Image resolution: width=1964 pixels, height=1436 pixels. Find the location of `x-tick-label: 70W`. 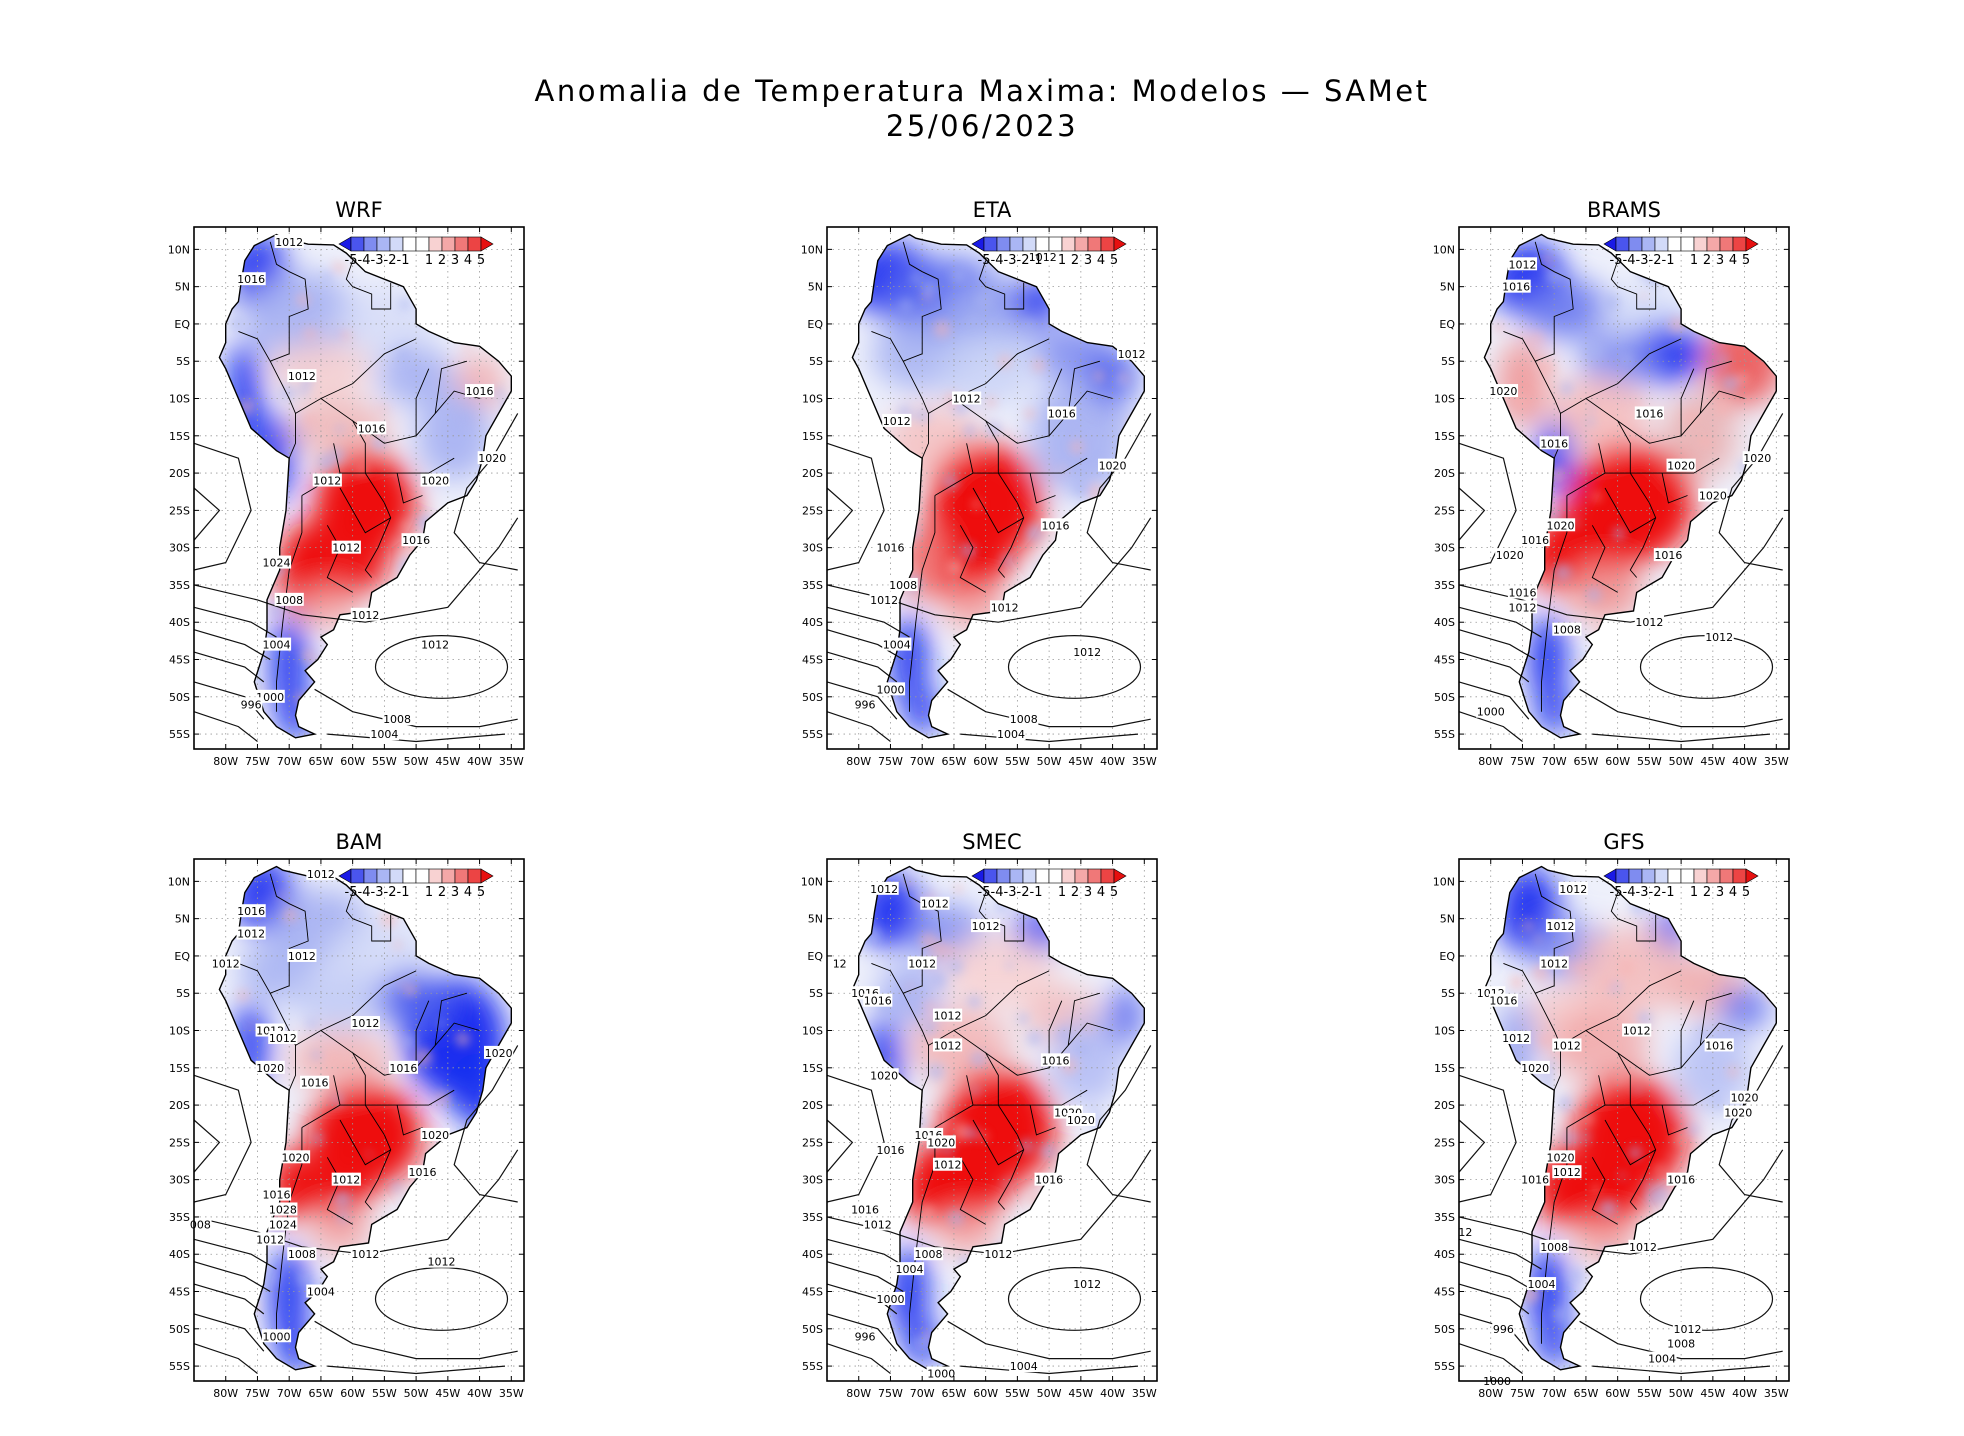

x-tick-label: 70W is located at coordinates (289, 1393).